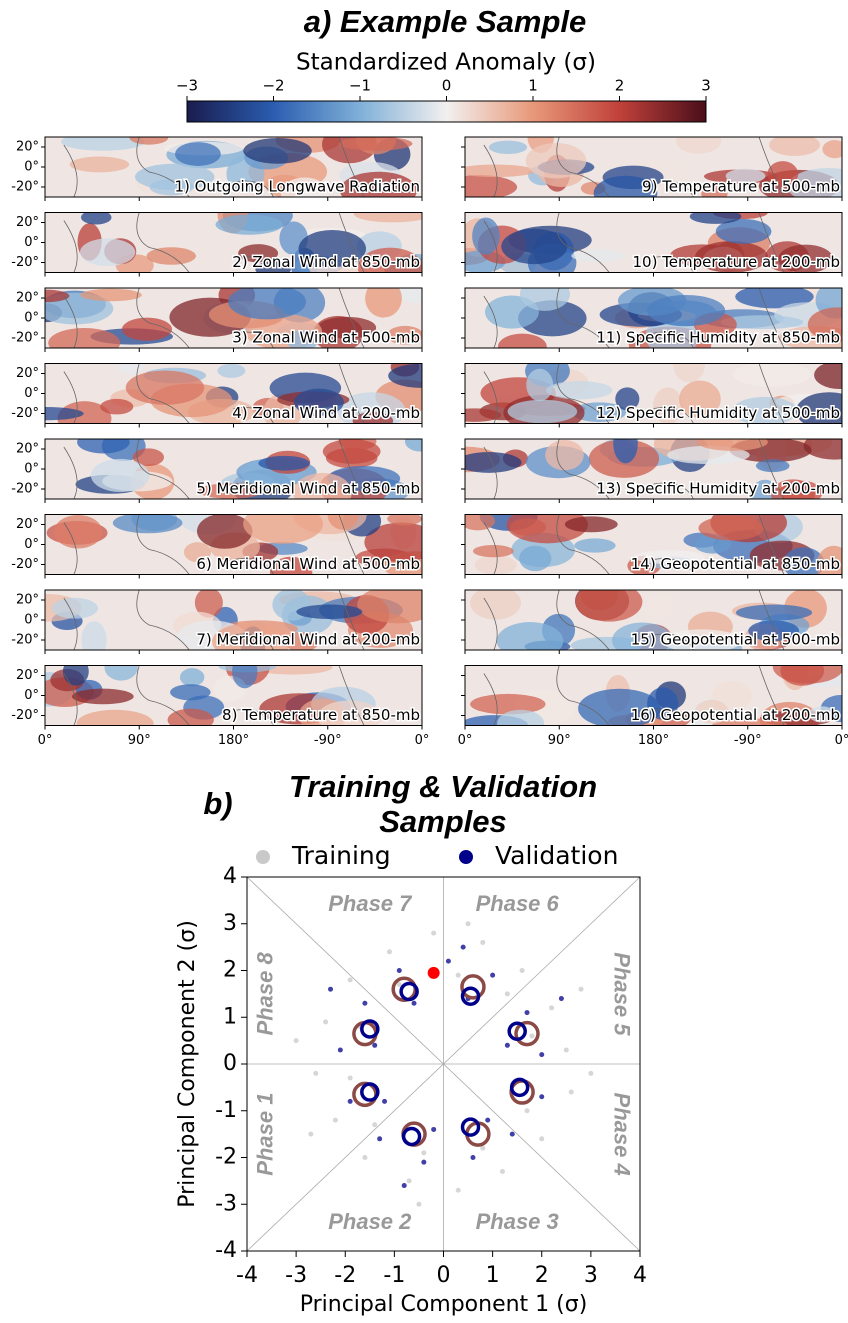 This screenshot has width=848, height=1323. Describe the element at coordinates (653, 740) in the screenshot. I see `x-tick-label: 180°` at that location.